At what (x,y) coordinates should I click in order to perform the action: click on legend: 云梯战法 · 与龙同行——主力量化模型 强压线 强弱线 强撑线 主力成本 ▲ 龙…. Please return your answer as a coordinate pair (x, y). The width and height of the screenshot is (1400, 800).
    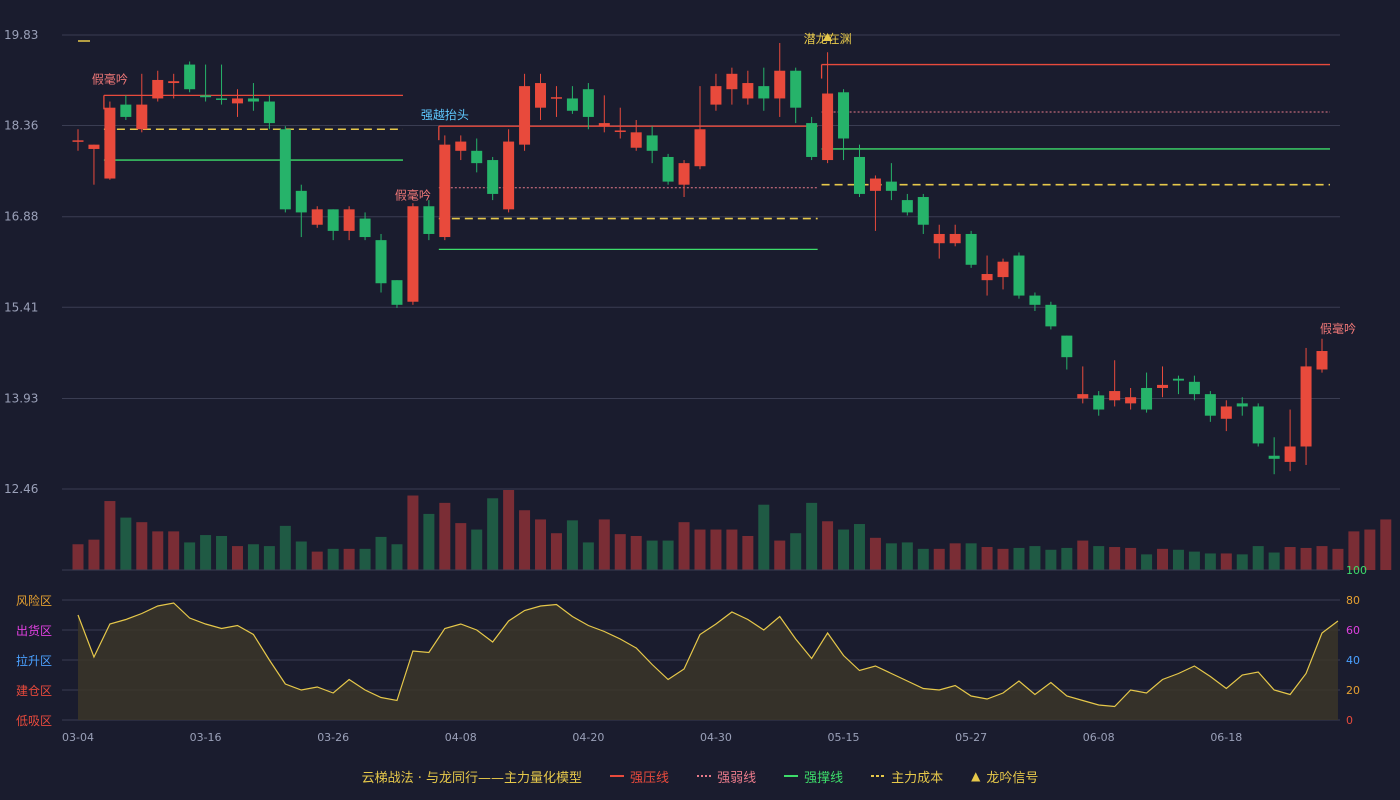
    Looking at the image, I should click on (700, 776).